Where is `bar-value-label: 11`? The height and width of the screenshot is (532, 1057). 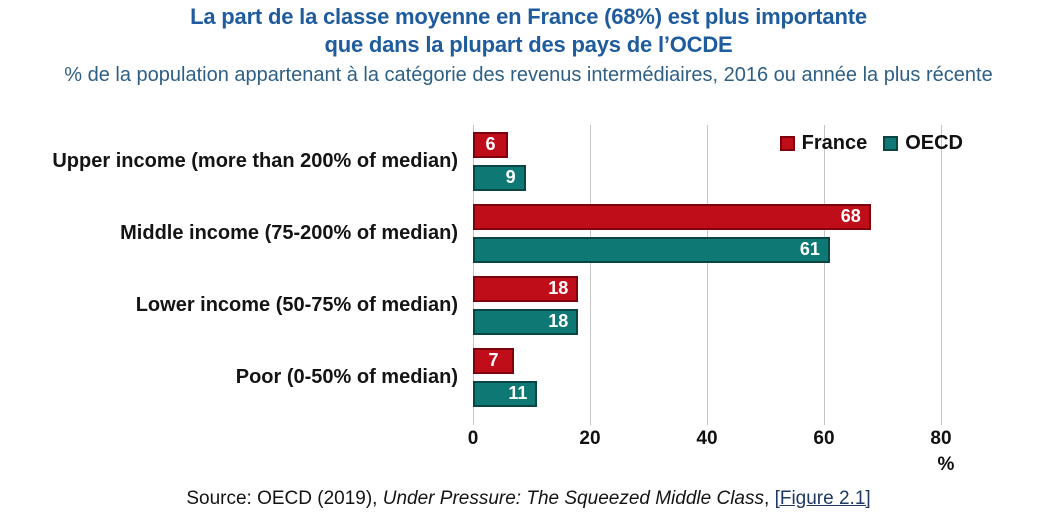
bar-value-label: 11 is located at coordinates (518, 393).